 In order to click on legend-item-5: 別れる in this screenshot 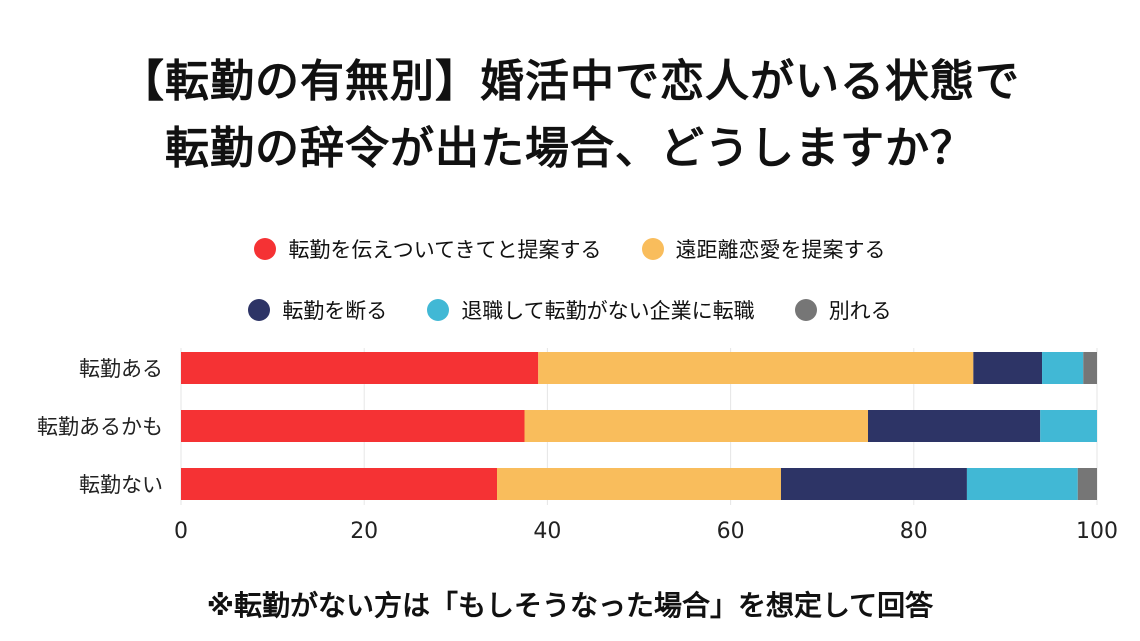, I will do `click(843, 310)`.